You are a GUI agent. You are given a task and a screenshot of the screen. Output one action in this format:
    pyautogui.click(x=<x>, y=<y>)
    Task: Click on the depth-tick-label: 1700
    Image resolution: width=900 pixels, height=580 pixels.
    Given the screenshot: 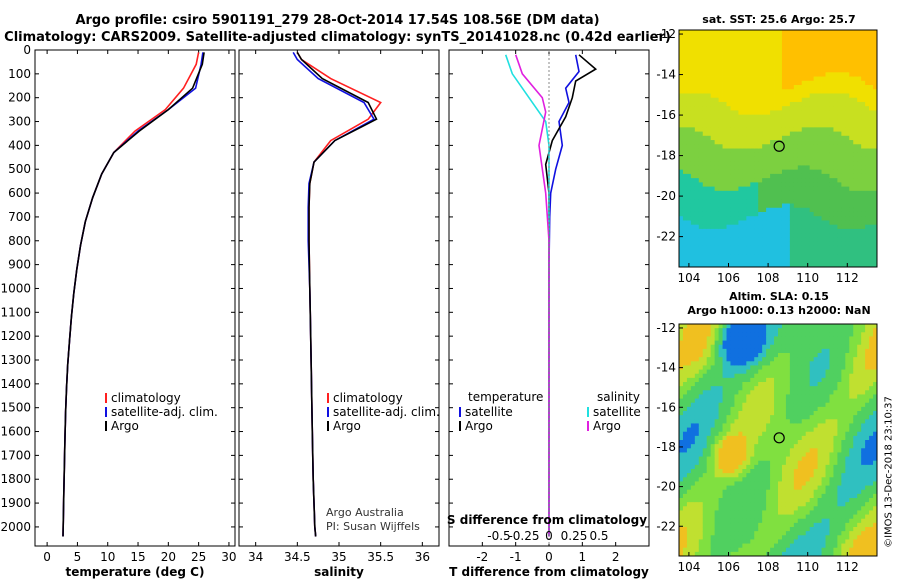 What is the action you would take?
    pyautogui.click(x=15, y=455)
    